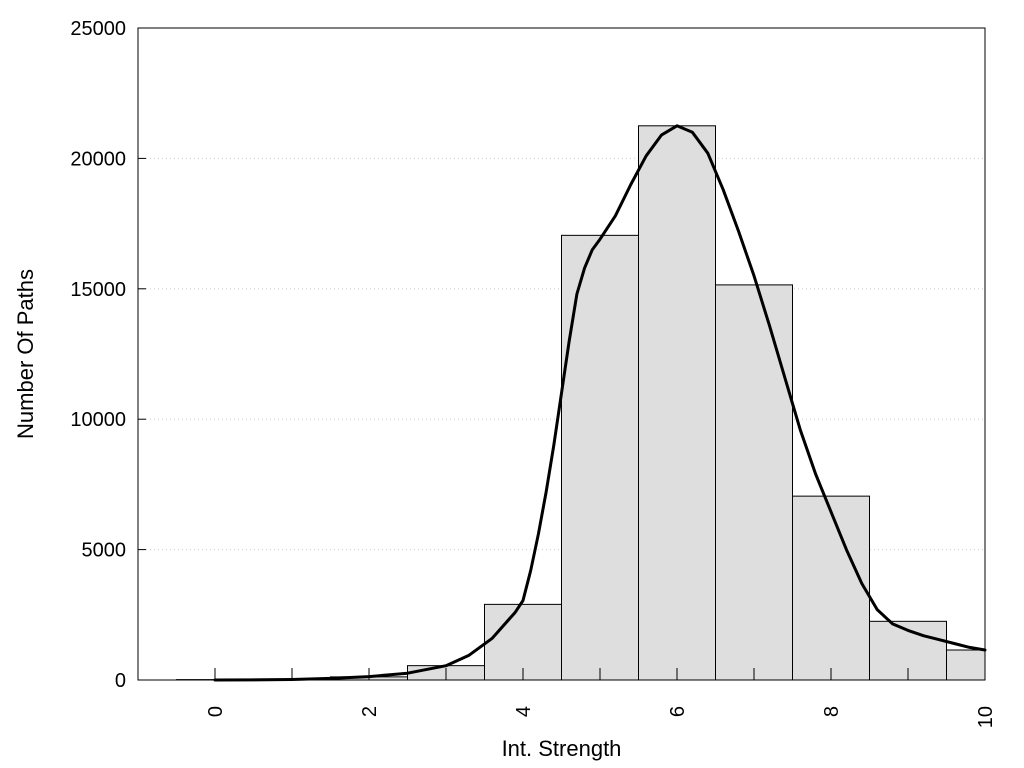  I want to click on x-axis-label: Int. Strength, so click(562, 748).